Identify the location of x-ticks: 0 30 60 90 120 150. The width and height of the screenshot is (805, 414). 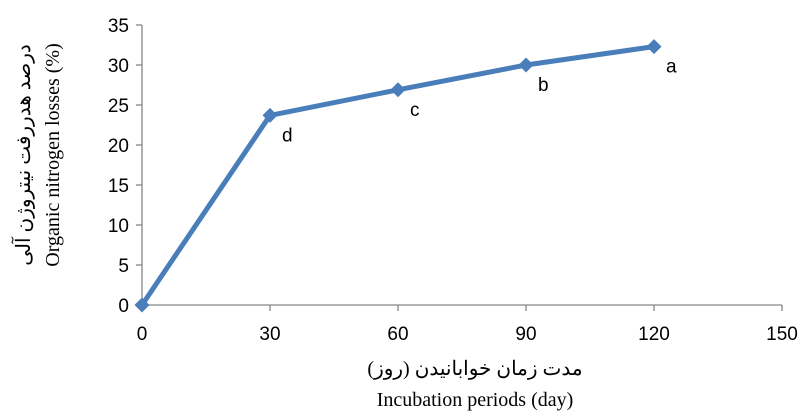
(467, 325).